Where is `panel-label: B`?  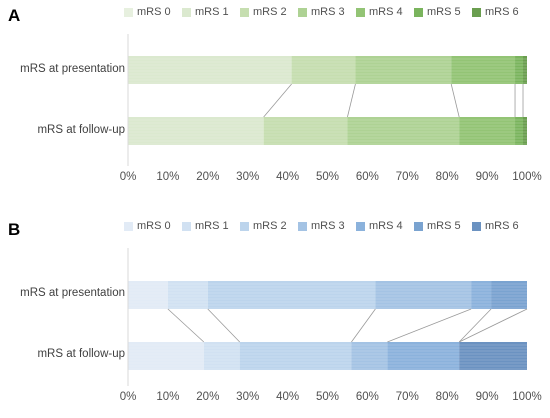
panel-label: B is located at coordinates (14, 229).